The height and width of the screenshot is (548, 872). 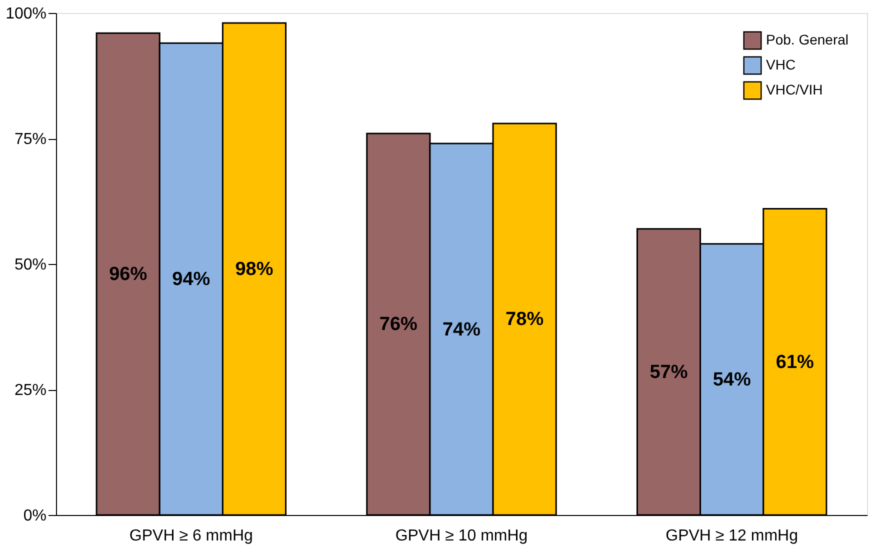 I want to click on legend-label: Pob. General, so click(x=807, y=40).